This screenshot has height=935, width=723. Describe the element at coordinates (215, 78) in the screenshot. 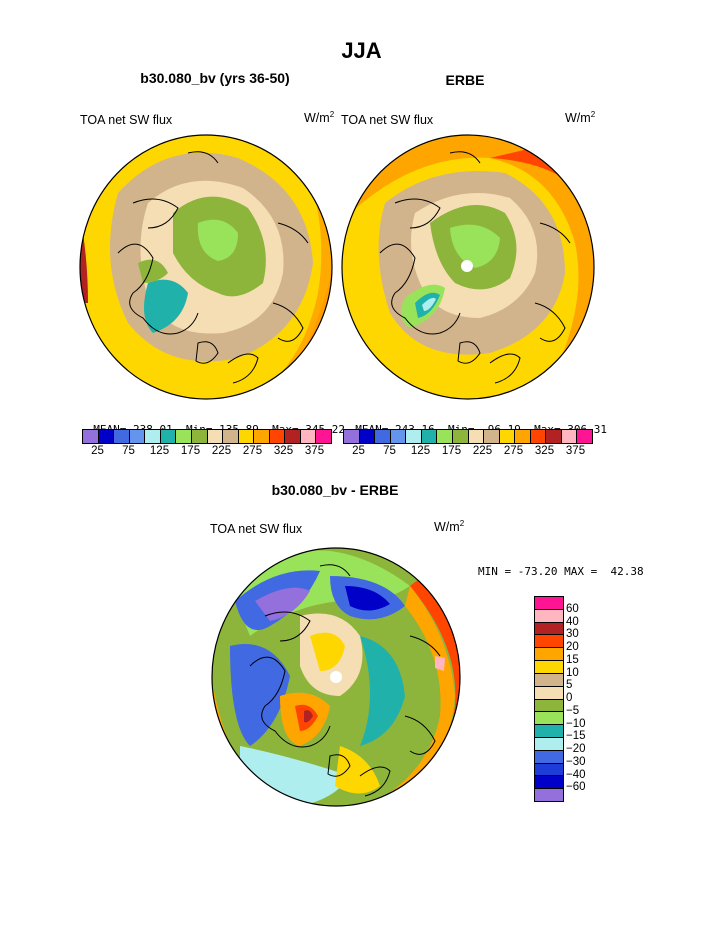

I see `model-case-title: b30.080_bv (yrs 36-50)` at that location.